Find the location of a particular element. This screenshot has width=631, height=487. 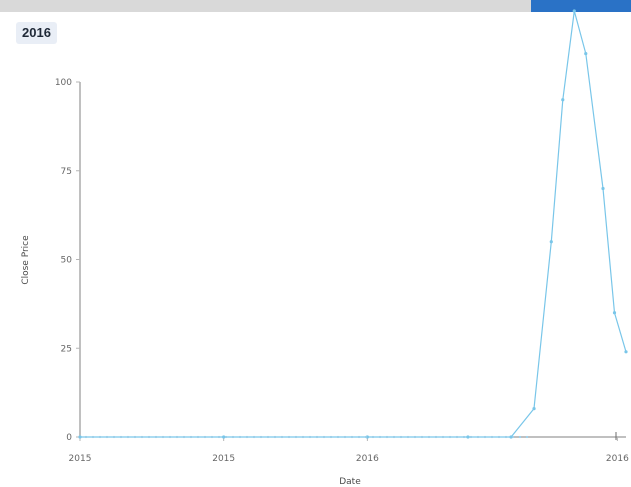

y-tick-label: 0 is located at coordinates (69, 438).